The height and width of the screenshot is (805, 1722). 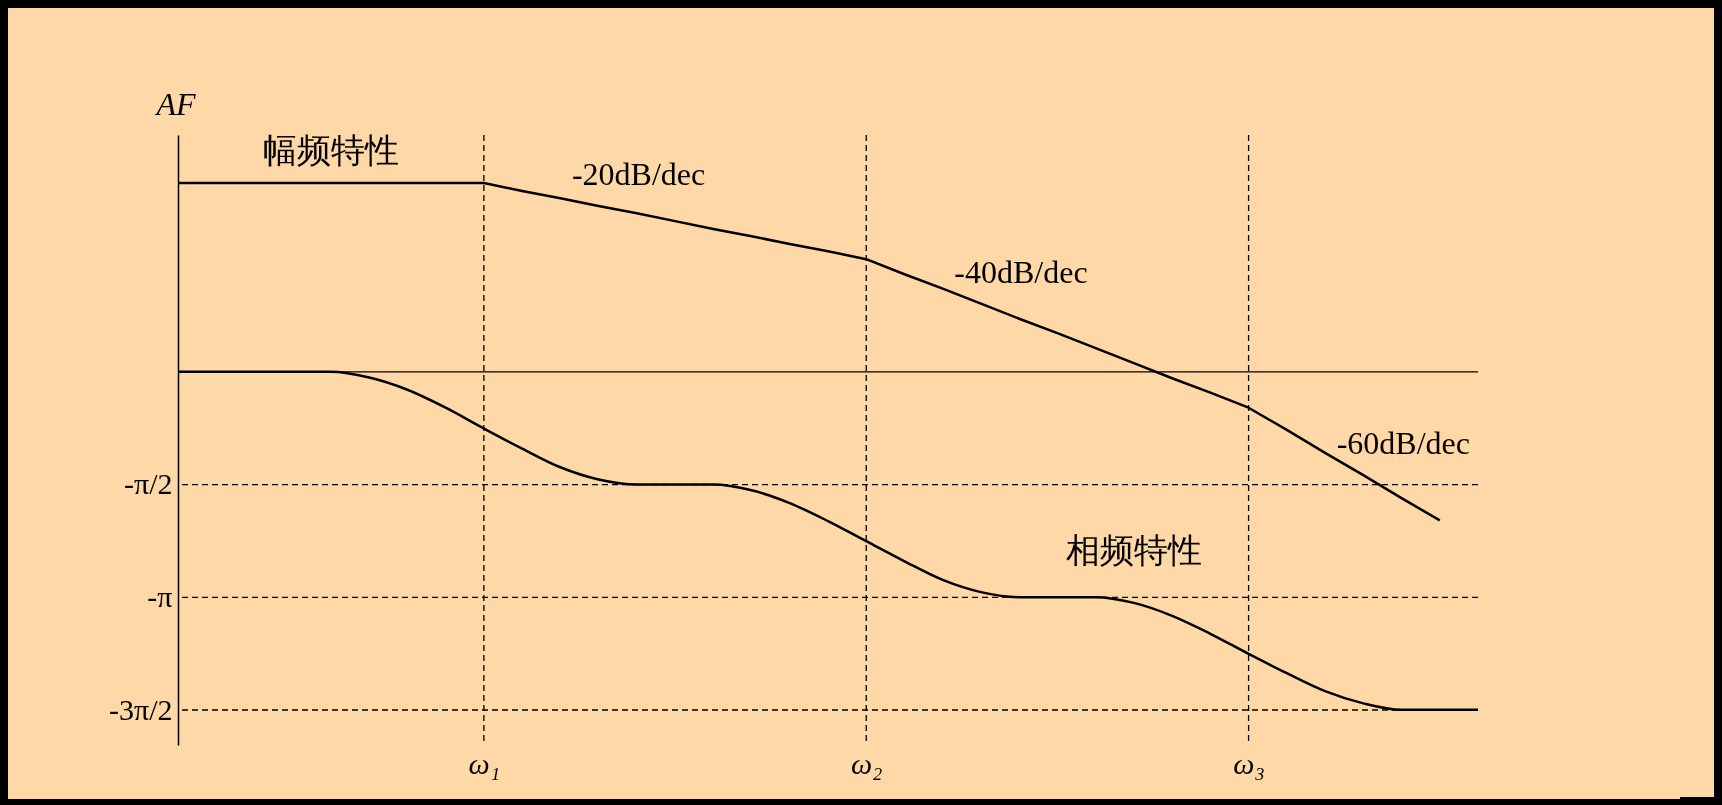 I want to click on annotation: -60dB/dec, so click(x=1403, y=443).